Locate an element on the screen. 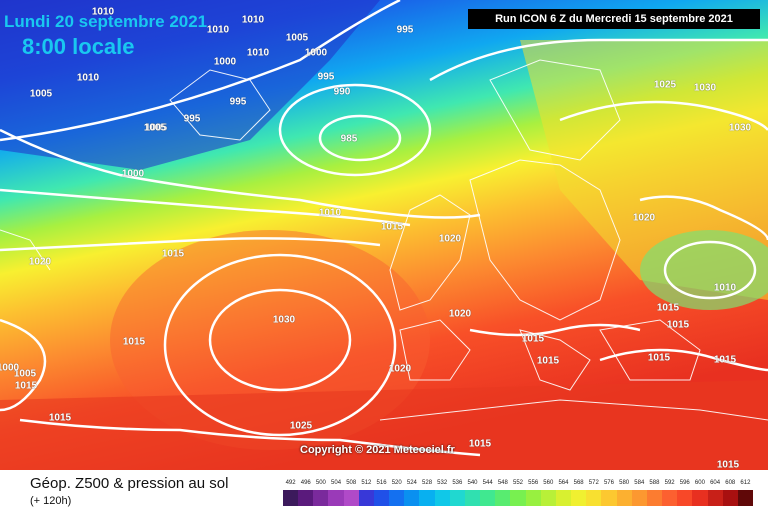  colorscale-tick: 532 is located at coordinates (442, 483).